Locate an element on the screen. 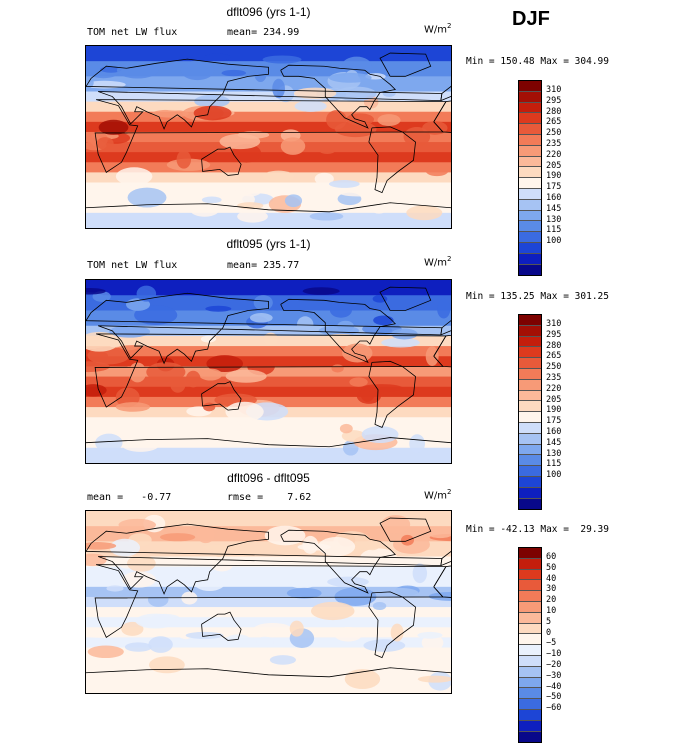 The height and width of the screenshot is (743, 700). colorbar-label: 310 is located at coordinates (554, 324).